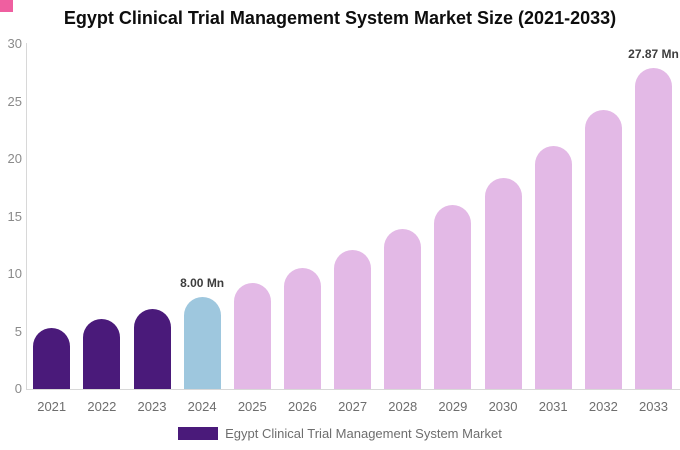 The height and width of the screenshot is (450, 680). Describe the element at coordinates (503, 283) in the screenshot. I see `bar-2030` at that location.